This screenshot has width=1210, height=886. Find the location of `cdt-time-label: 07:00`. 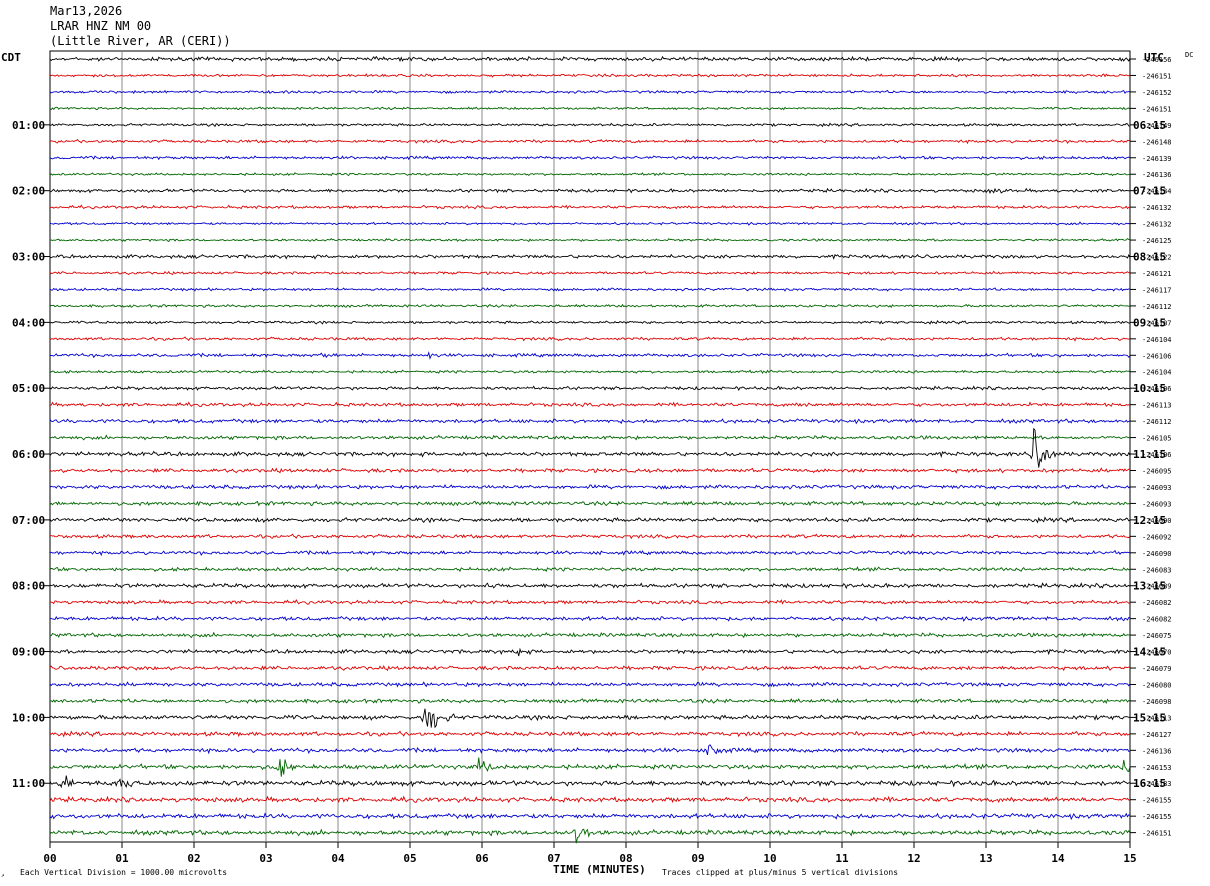

cdt-time-label: 07:00 is located at coordinates (28, 520).